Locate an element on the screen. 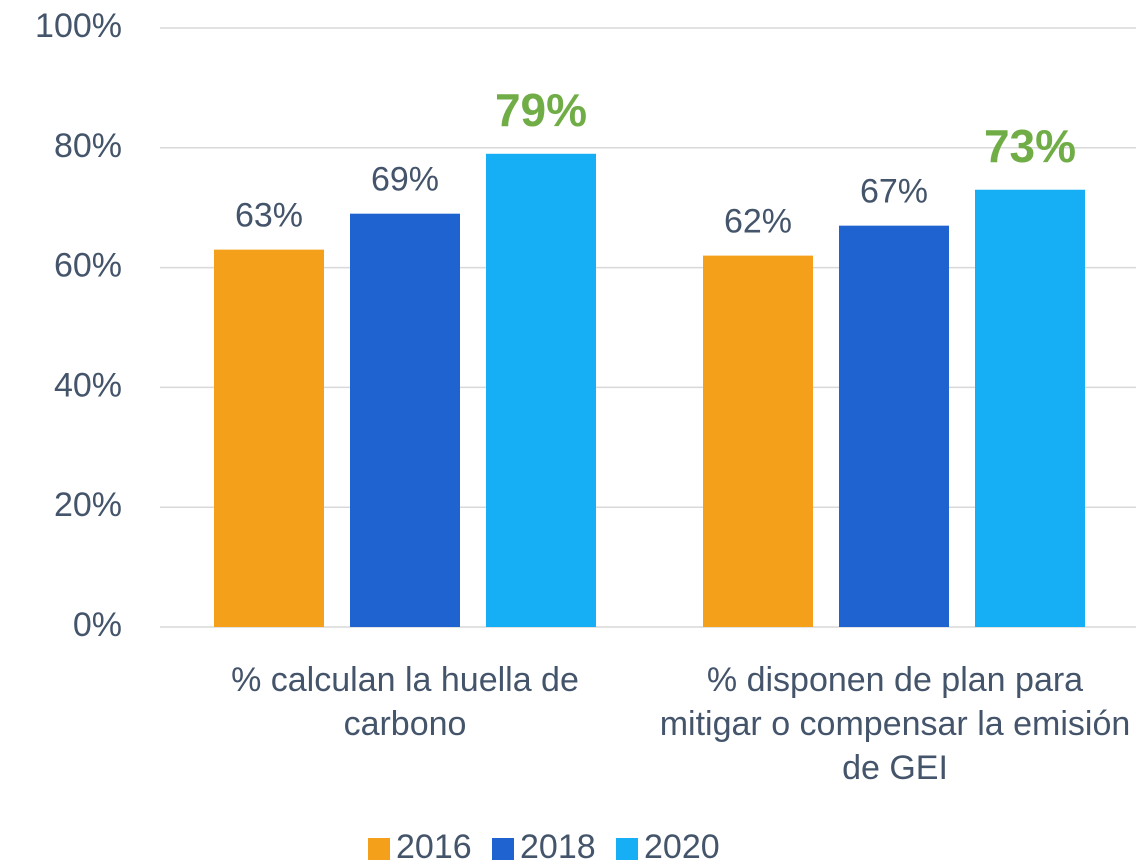 The height and width of the screenshot is (865, 1136). y-tick-label: 60% is located at coordinates (88, 266).